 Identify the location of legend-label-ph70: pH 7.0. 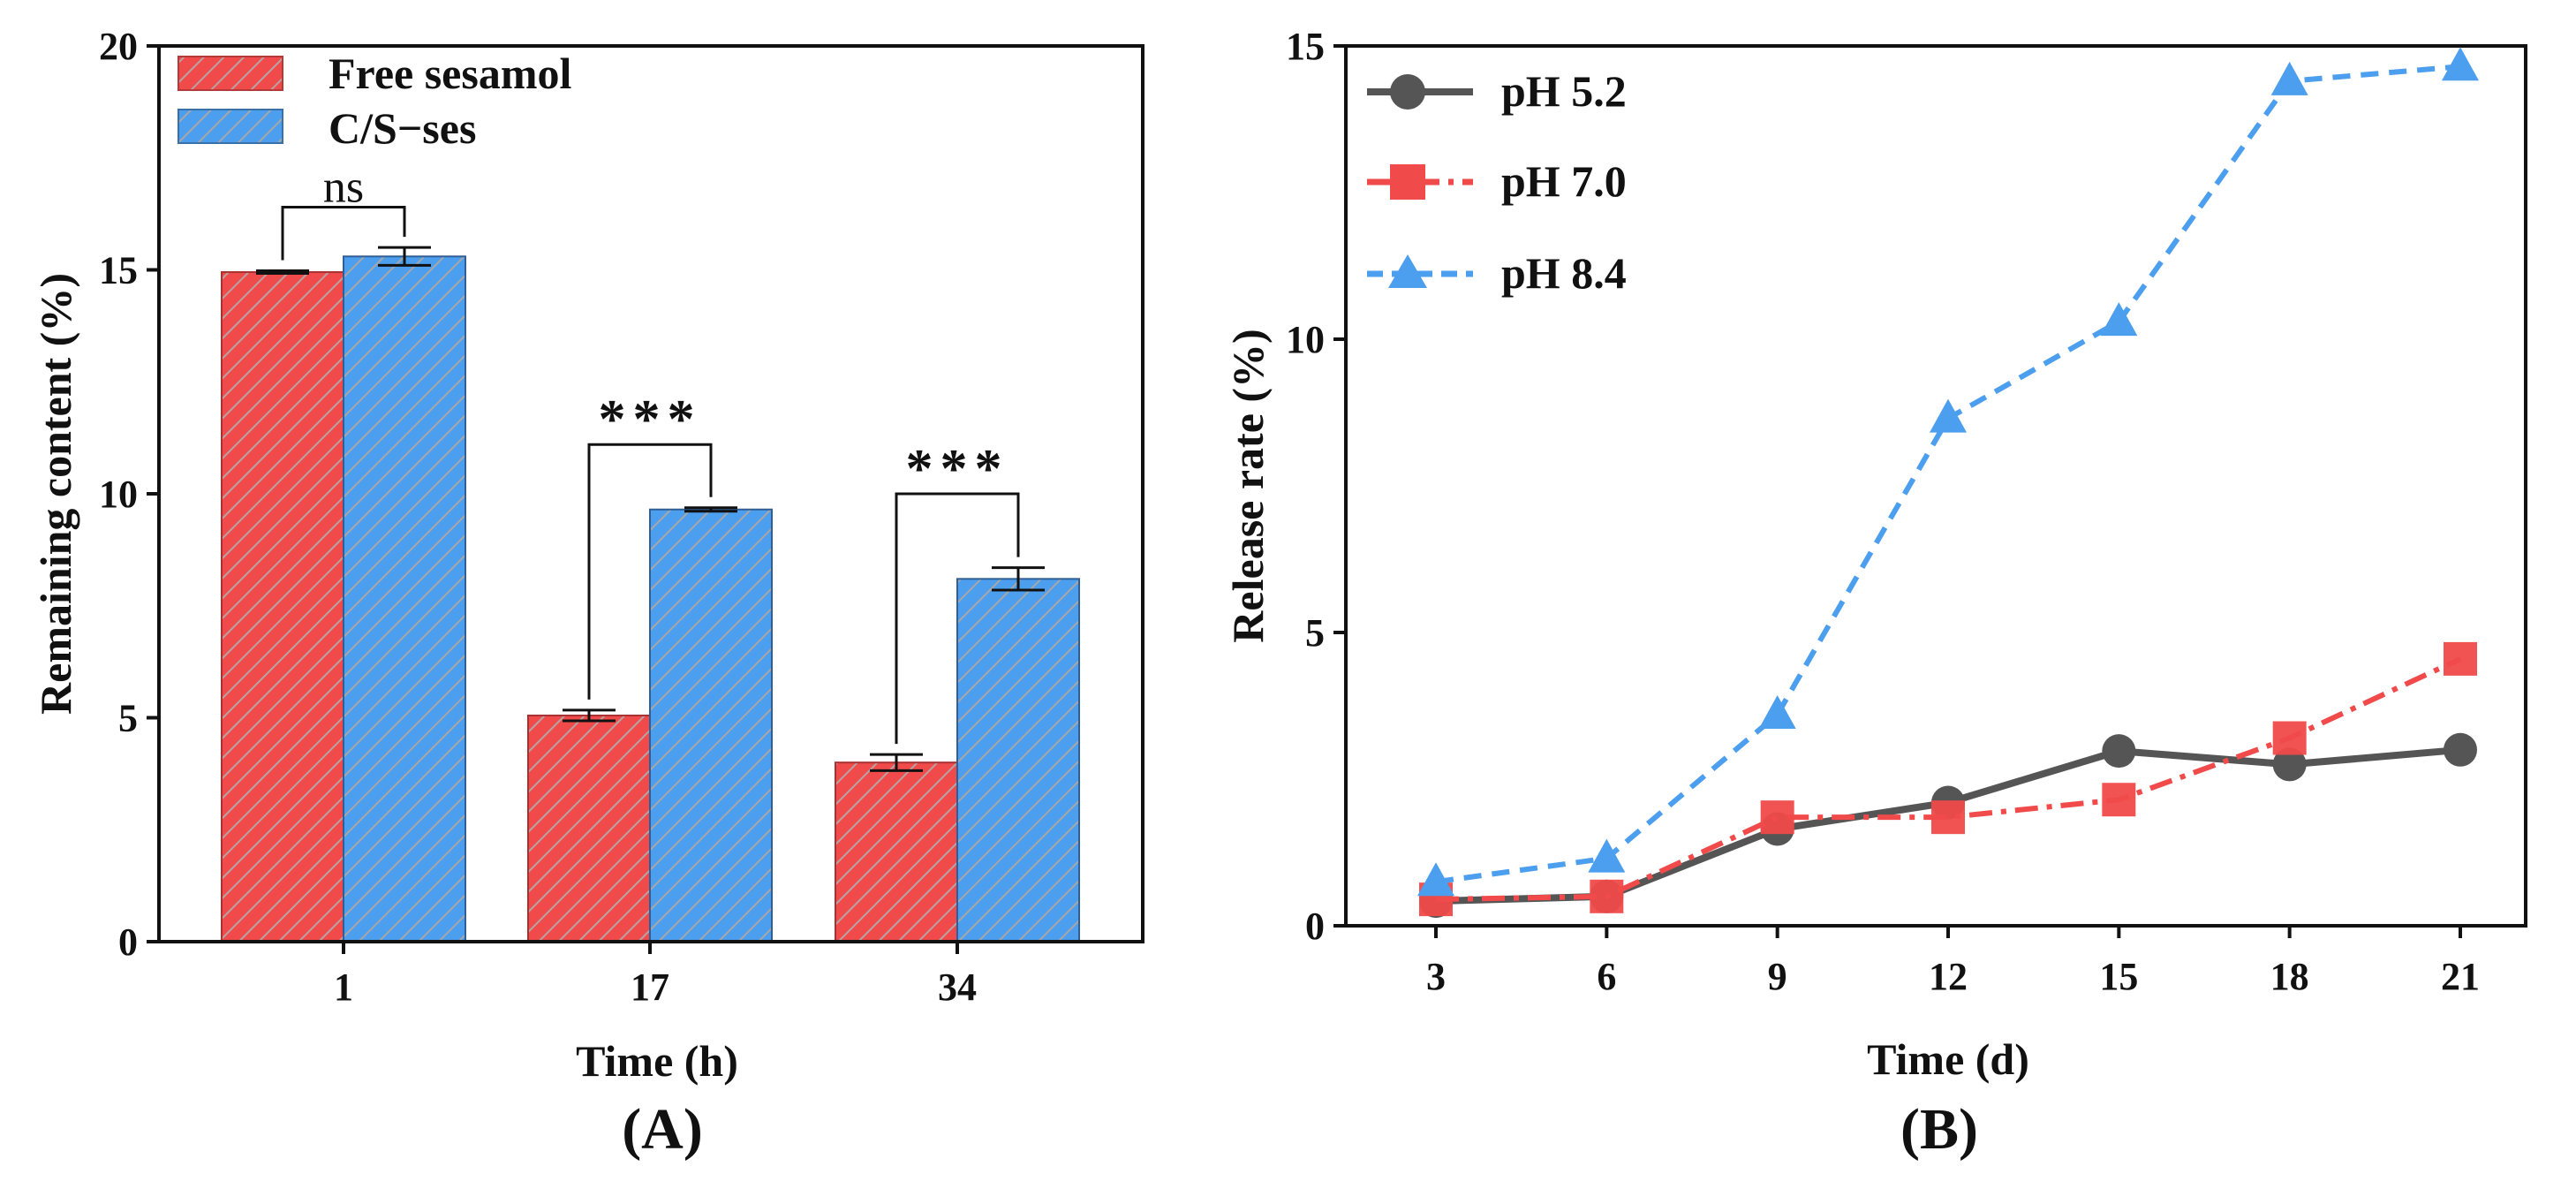
(1564, 181).